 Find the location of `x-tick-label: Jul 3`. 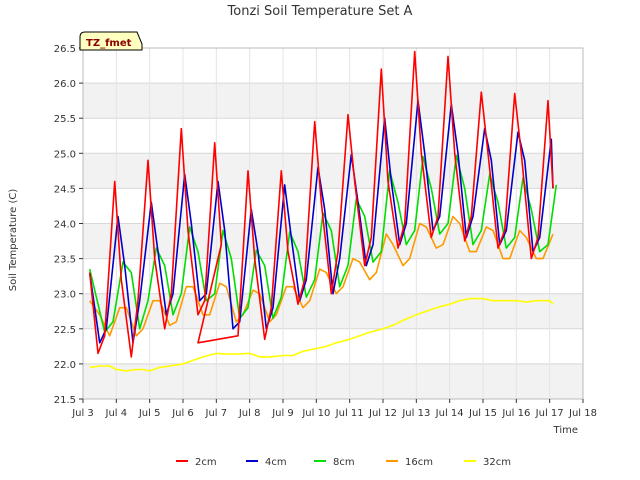

x-tick-label: Jul 3 is located at coordinates (82, 413).